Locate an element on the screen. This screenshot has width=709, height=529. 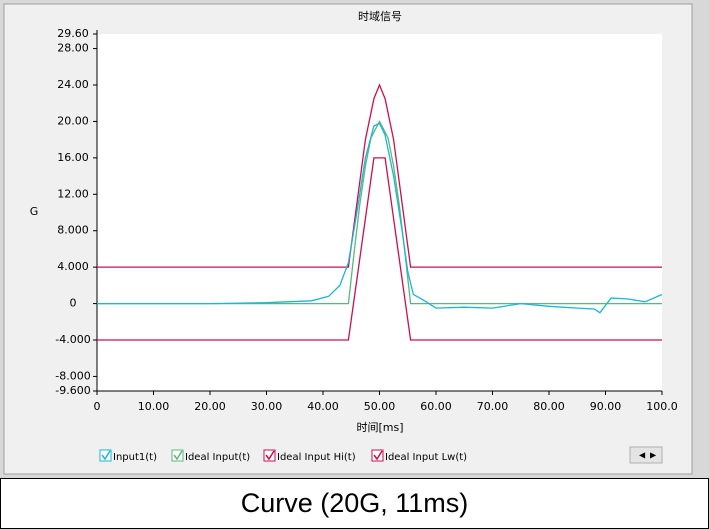
x-tick-label: 0 is located at coordinates (97, 406).